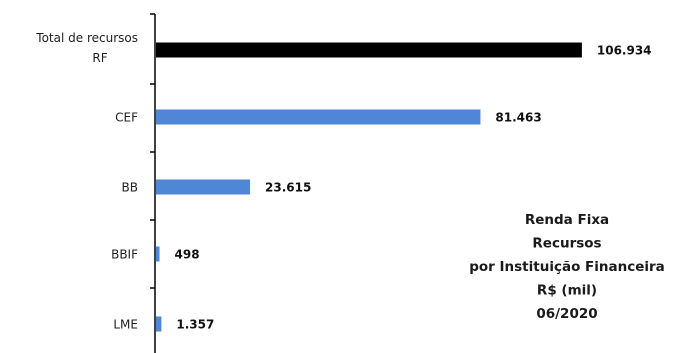  Describe the element at coordinates (566, 314) in the screenshot. I see `title-line: 06/2020` at that location.